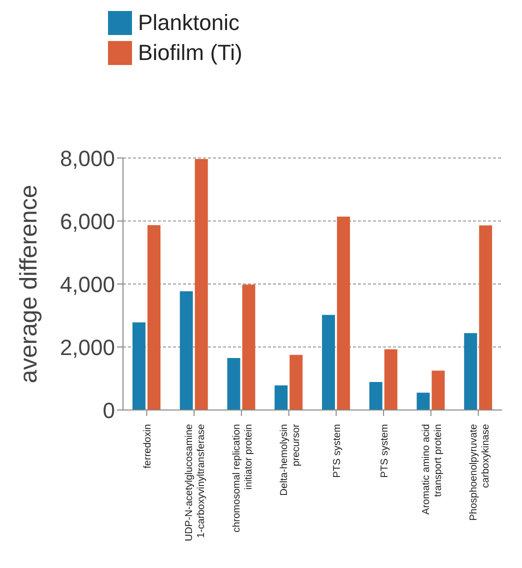 The image size is (522, 568). I want to click on y-tick-label: 8,000, so click(87, 158).